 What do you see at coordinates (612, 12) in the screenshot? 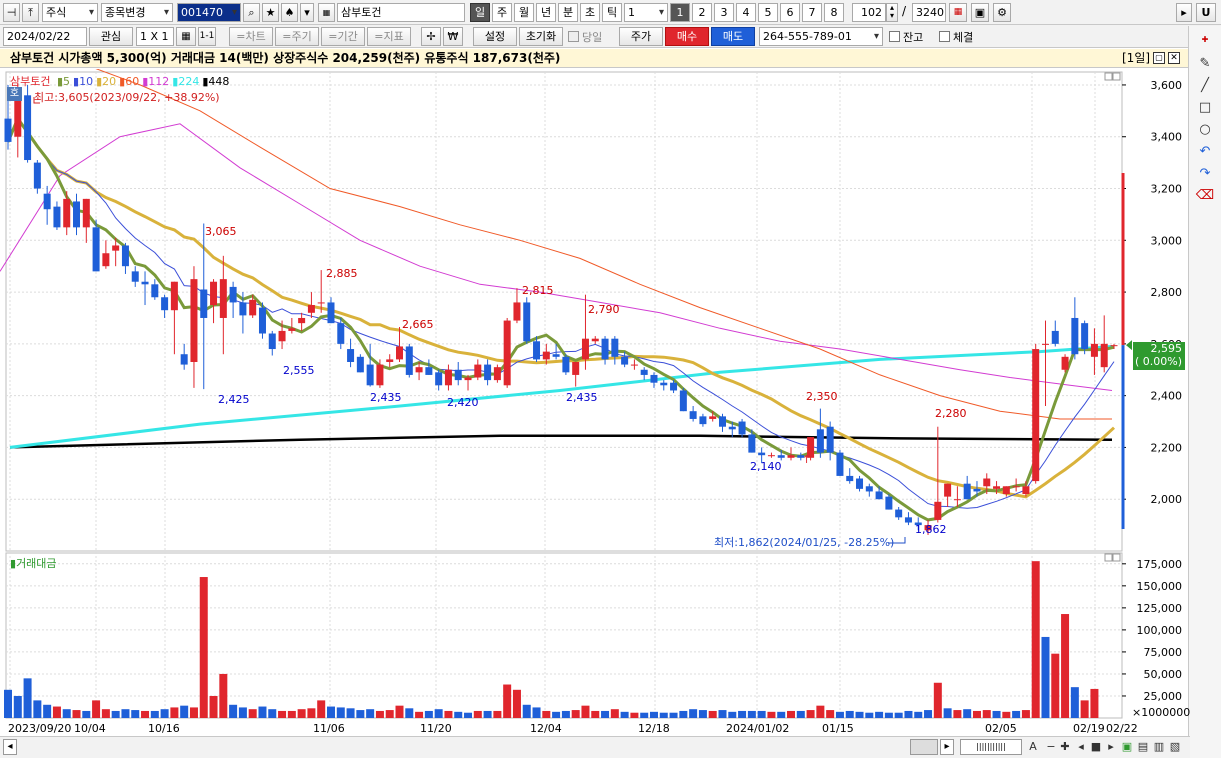
I see `period-tick: 틱` at bounding box center [612, 12].